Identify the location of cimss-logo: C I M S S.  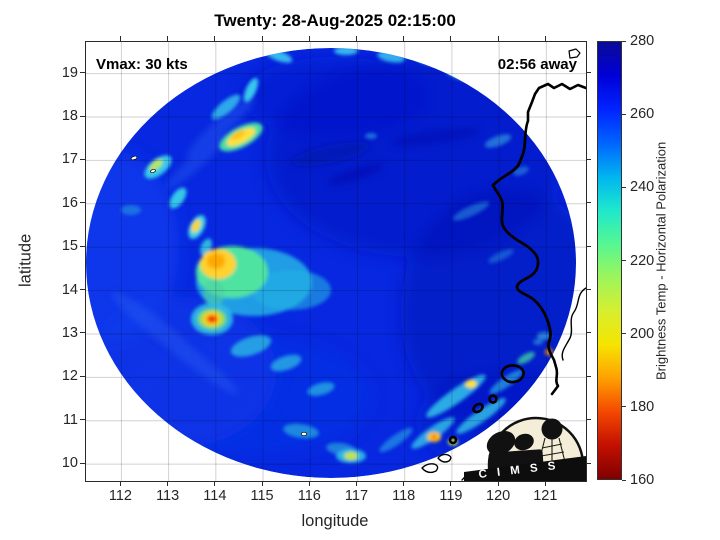
(525, 448).